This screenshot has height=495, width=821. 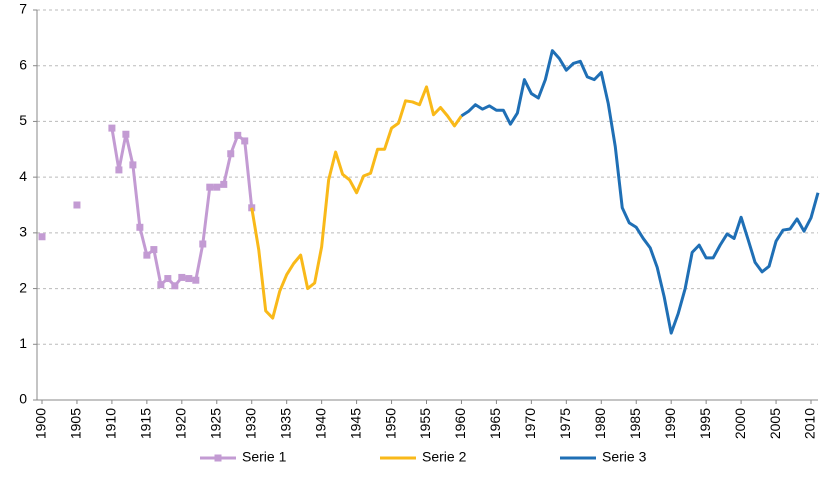 What do you see at coordinates (23, 120) in the screenshot?
I see `y-tick-label: 5` at bounding box center [23, 120].